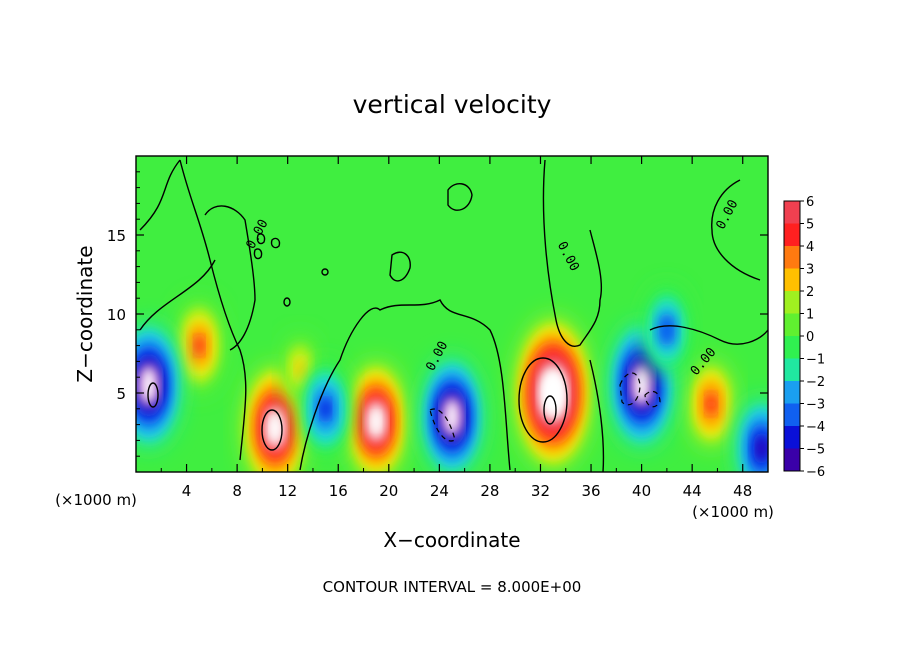  Describe the element at coordinates (810, 202) in the screenshot. I see `colorbar-tick-label: 6` at that location.